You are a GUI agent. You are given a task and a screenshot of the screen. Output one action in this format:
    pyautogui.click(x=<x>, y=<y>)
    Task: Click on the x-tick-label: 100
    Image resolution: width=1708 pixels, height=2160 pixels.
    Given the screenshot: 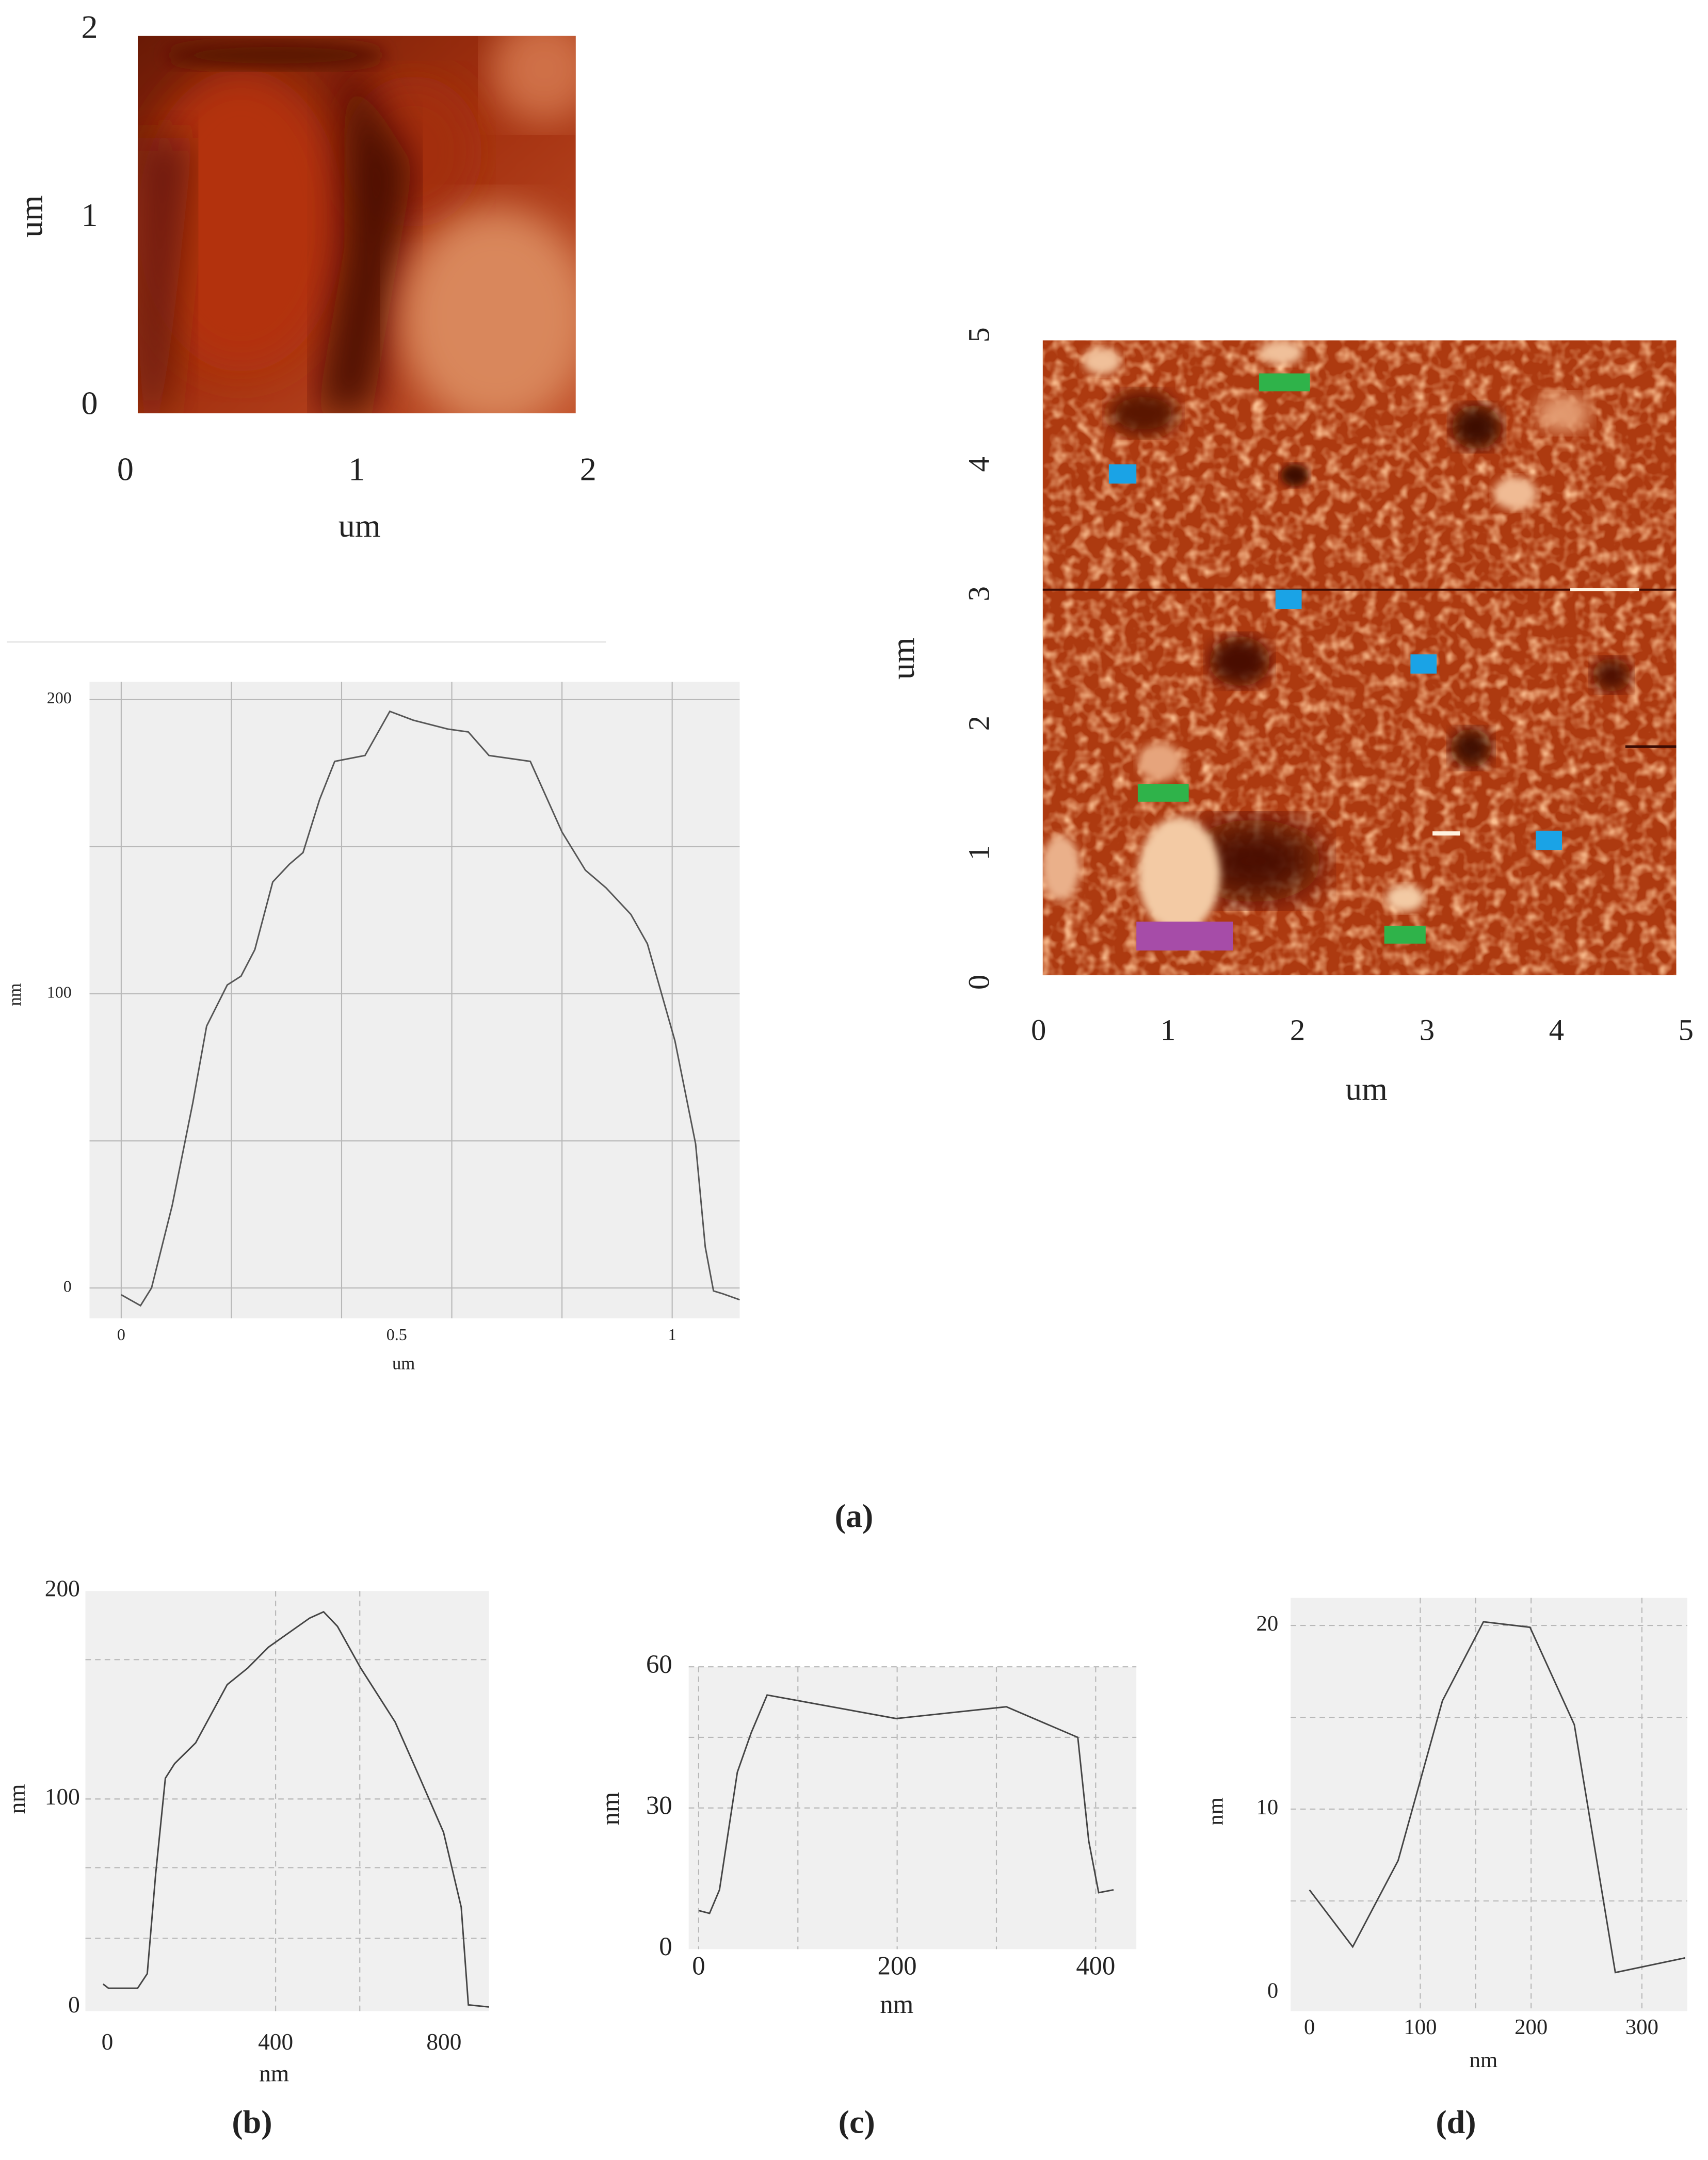 What is the action you would take?
    pyautogui.click(x=1420, y=2027)
    